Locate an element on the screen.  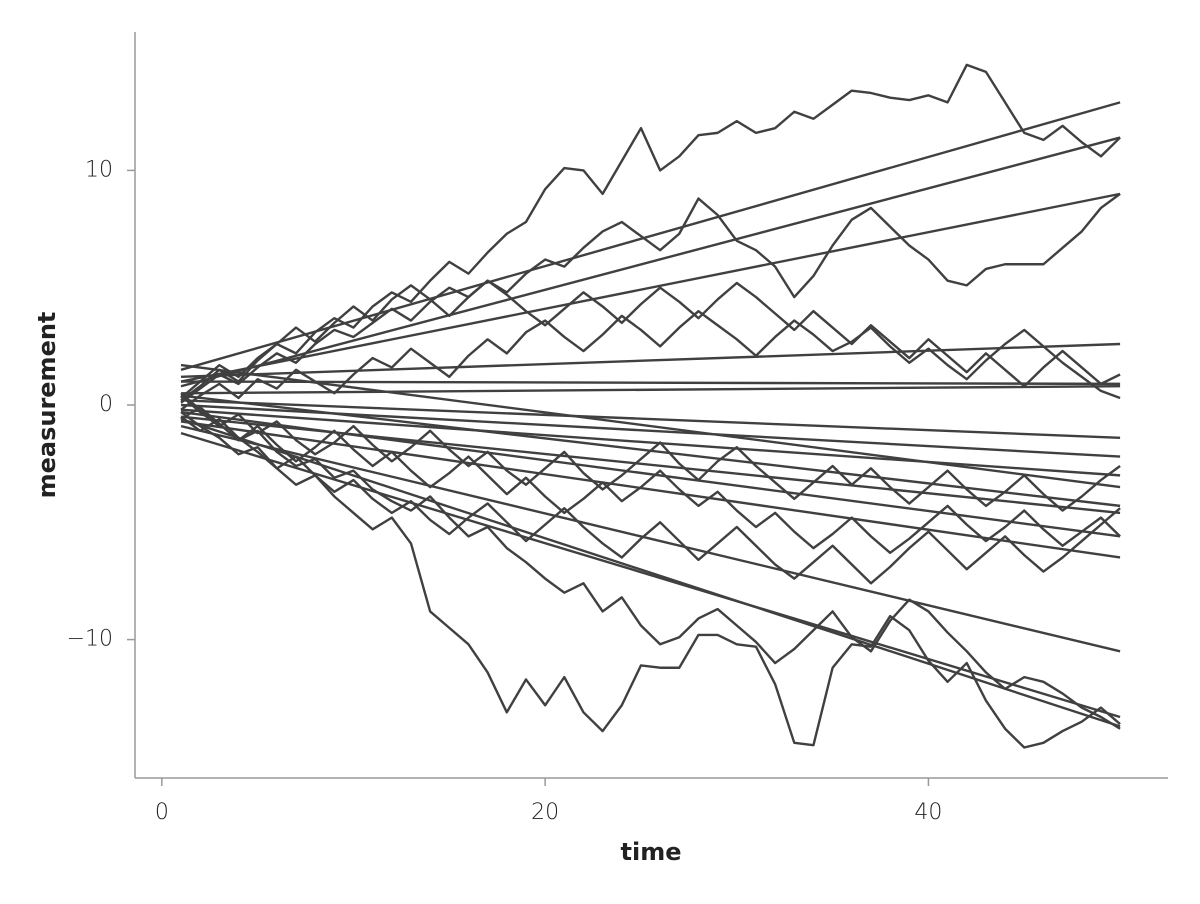
x-tick-label: 40 is located at coordinates (928, 812).